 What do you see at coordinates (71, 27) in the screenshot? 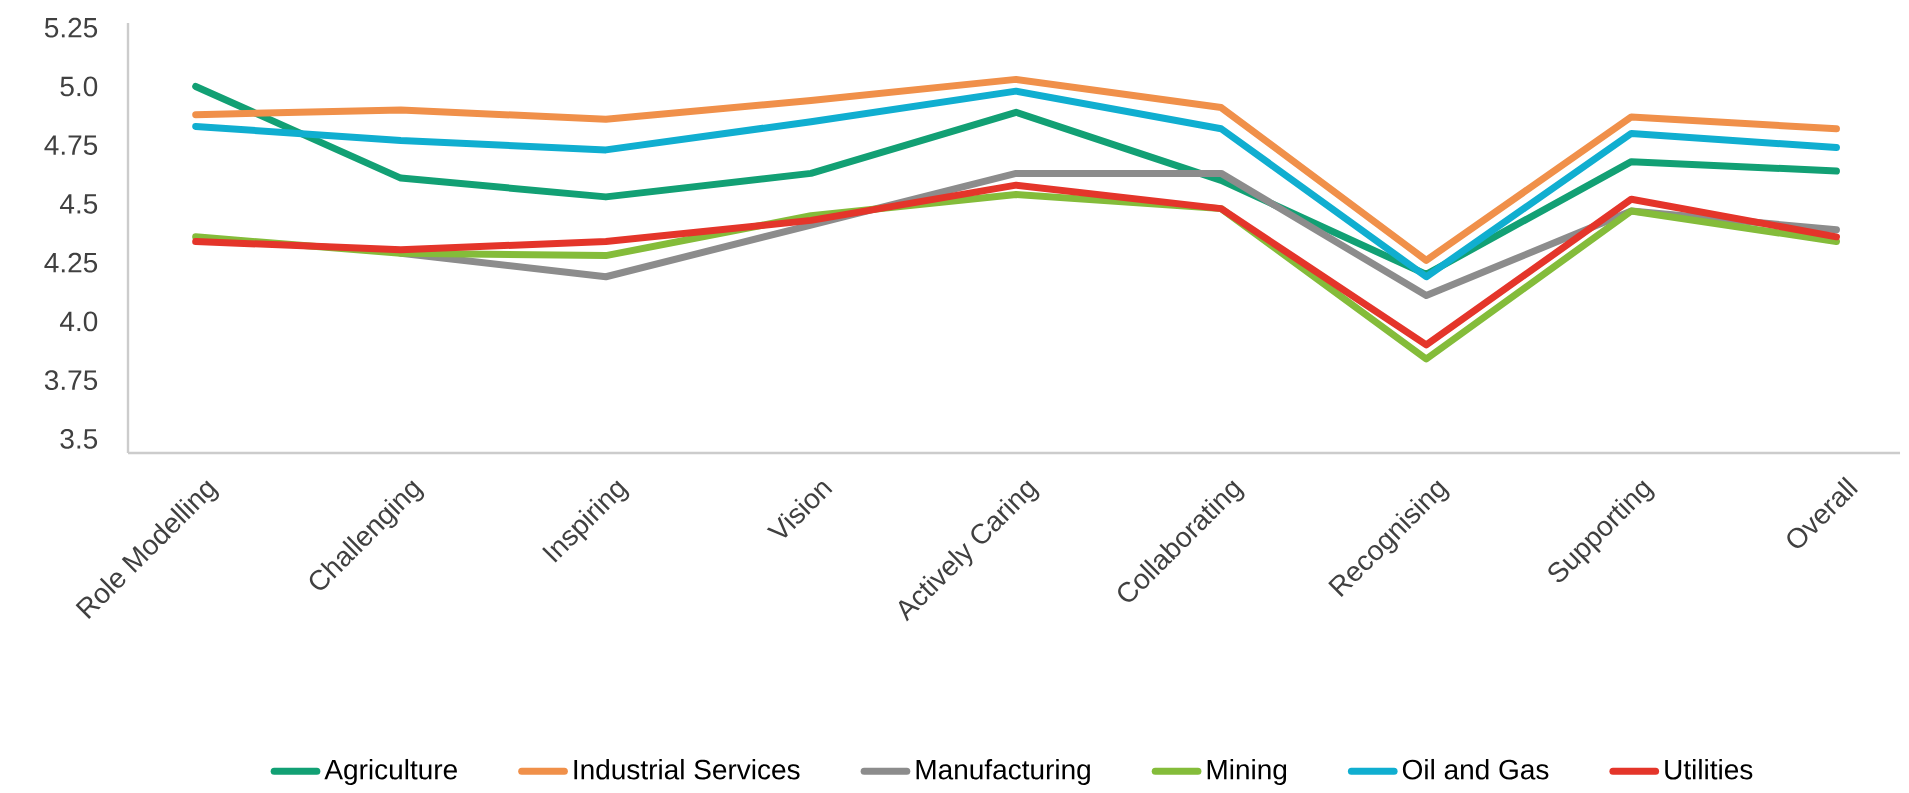
I see `y-tick-label: 5.25` at bounding box center [71, 27].